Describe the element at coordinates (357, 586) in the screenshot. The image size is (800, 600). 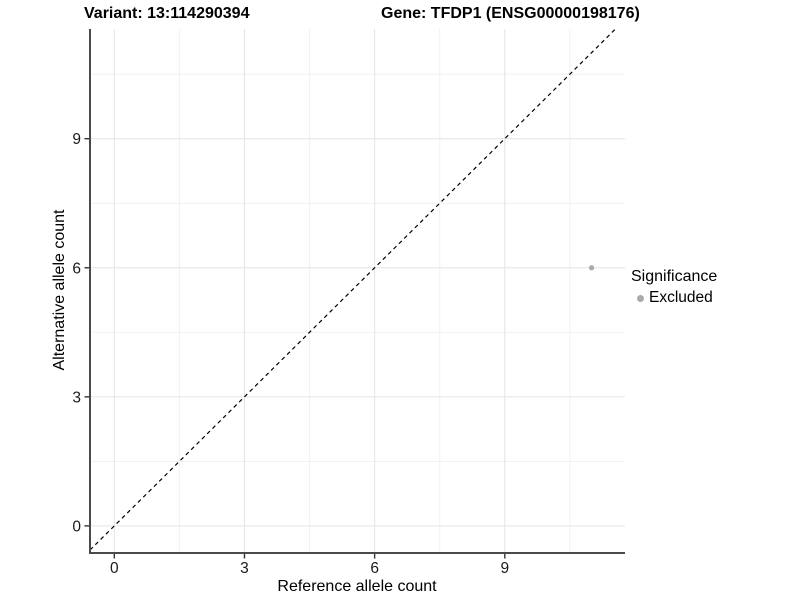
I see `x-axis-title: Reference allele count` at that location.